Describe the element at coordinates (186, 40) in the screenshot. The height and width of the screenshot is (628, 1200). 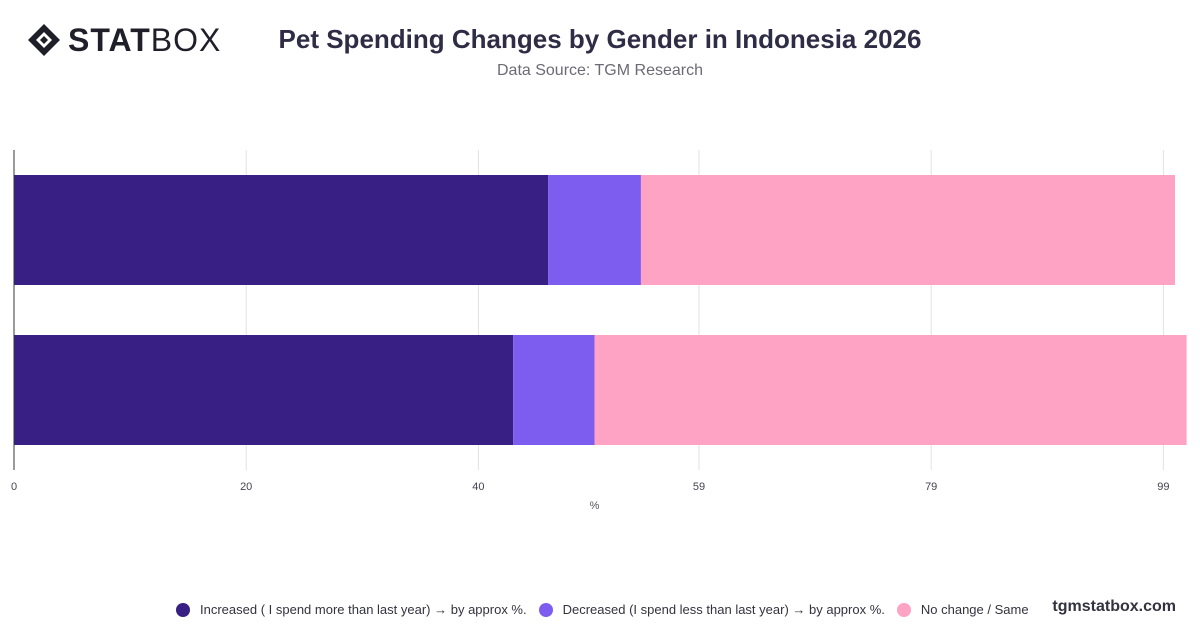
I see `logo-text-light: BOX` at that location.